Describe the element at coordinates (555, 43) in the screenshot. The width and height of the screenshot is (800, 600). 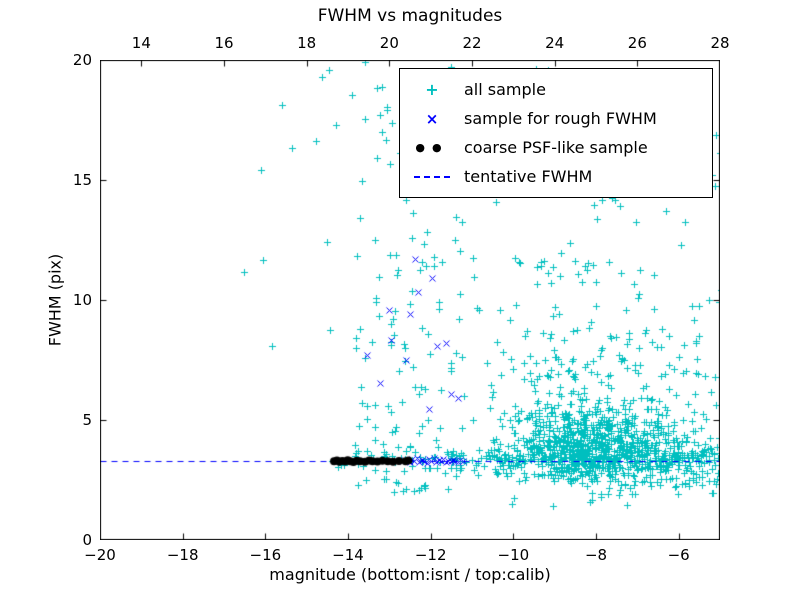
I see `x-tick-label-top: 24` at that location.